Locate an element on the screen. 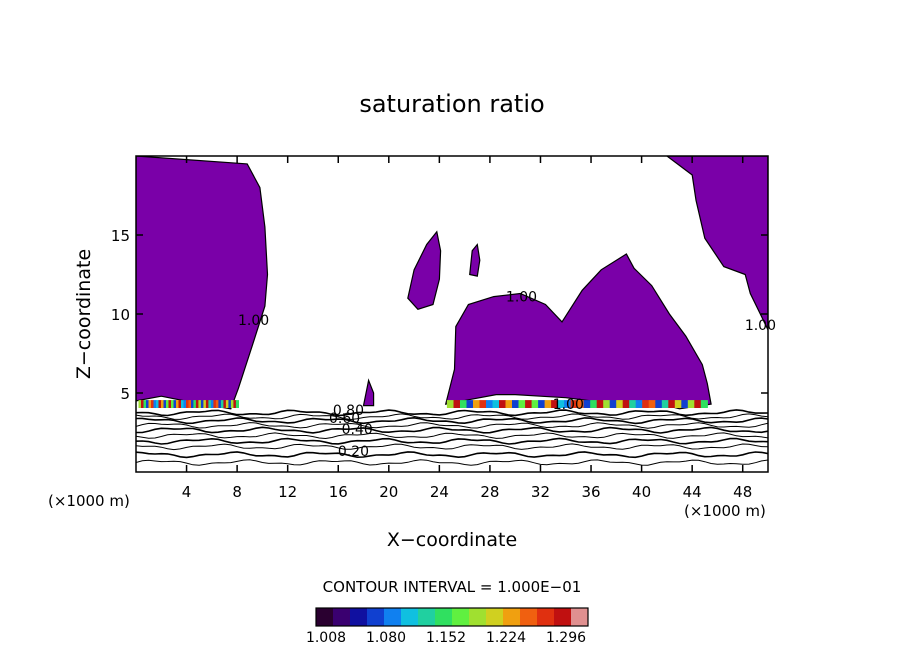  x-tick-label: 48 is located at coordinates (742, 492).